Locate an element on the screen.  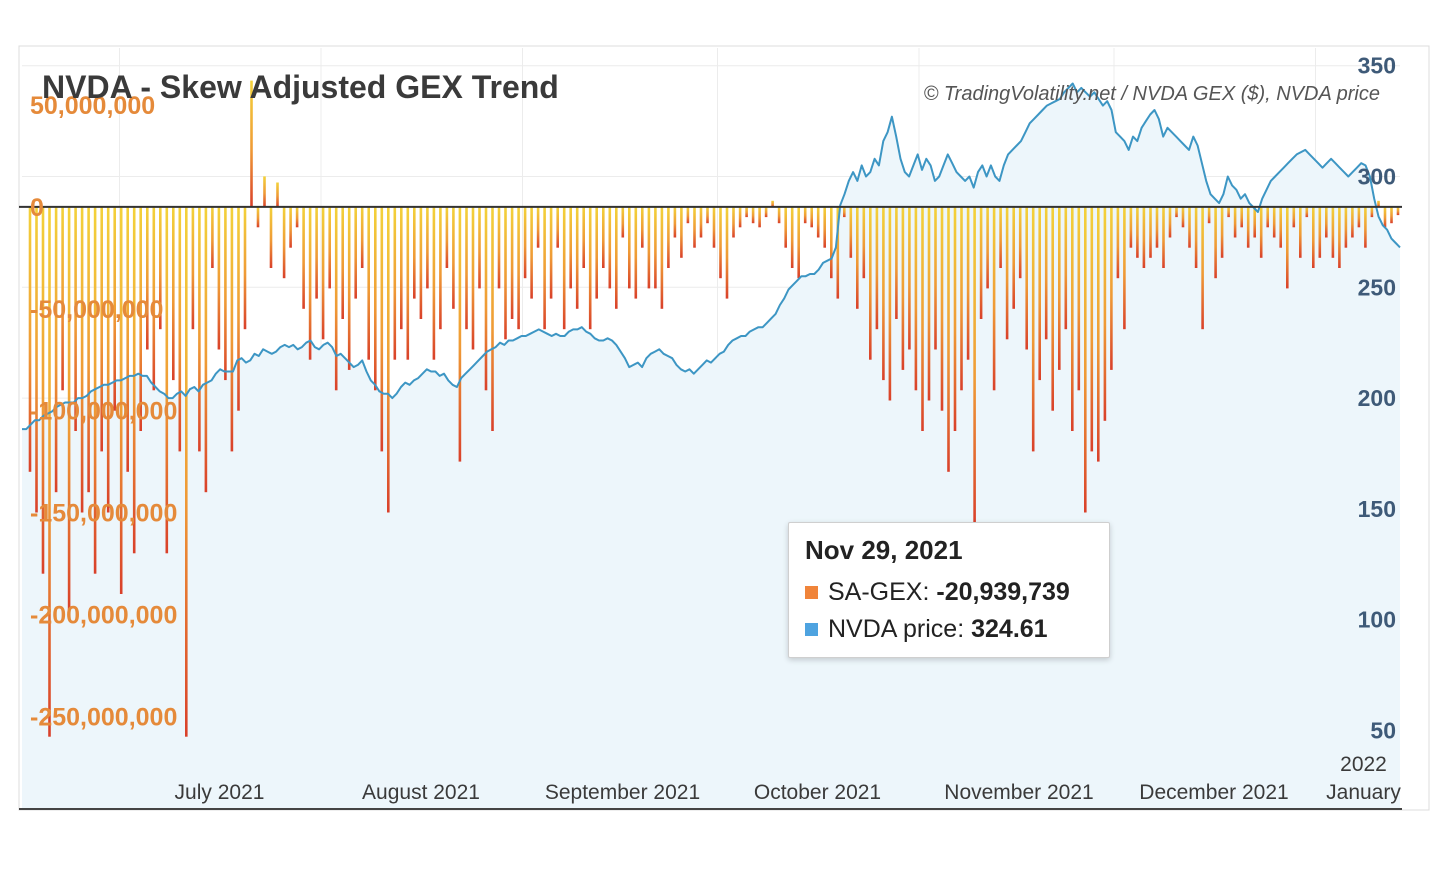
tooltip-price-label: NVDA price: is located at coordinates (896, 629).